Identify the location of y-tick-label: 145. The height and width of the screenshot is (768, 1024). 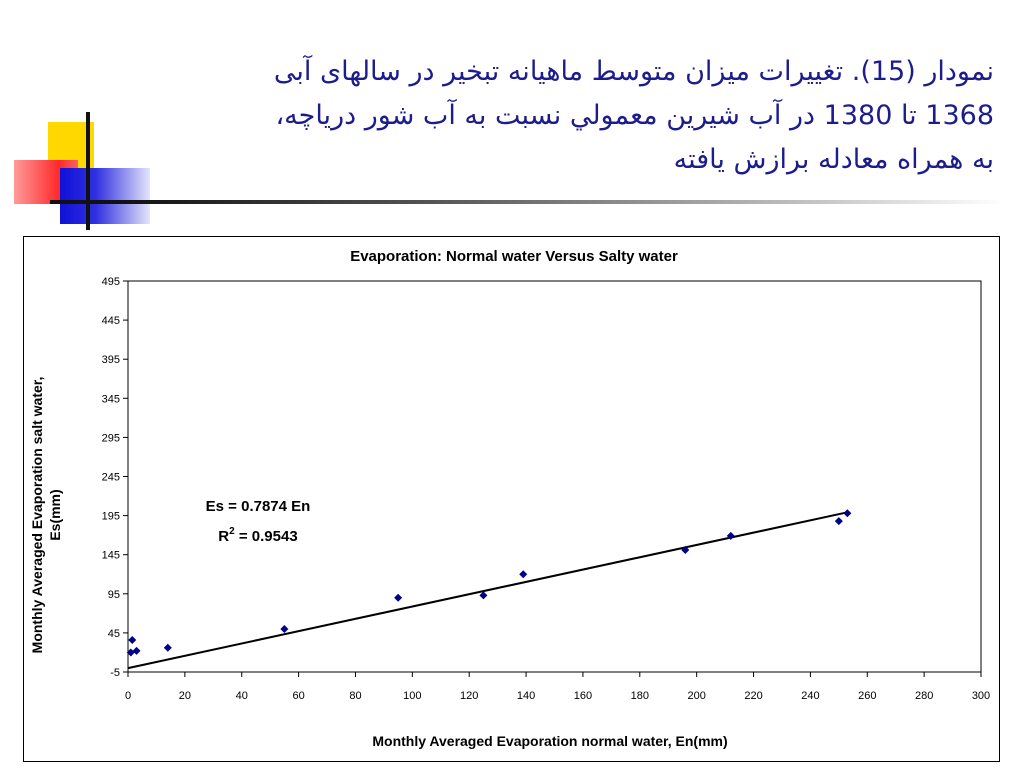
(111, 556).